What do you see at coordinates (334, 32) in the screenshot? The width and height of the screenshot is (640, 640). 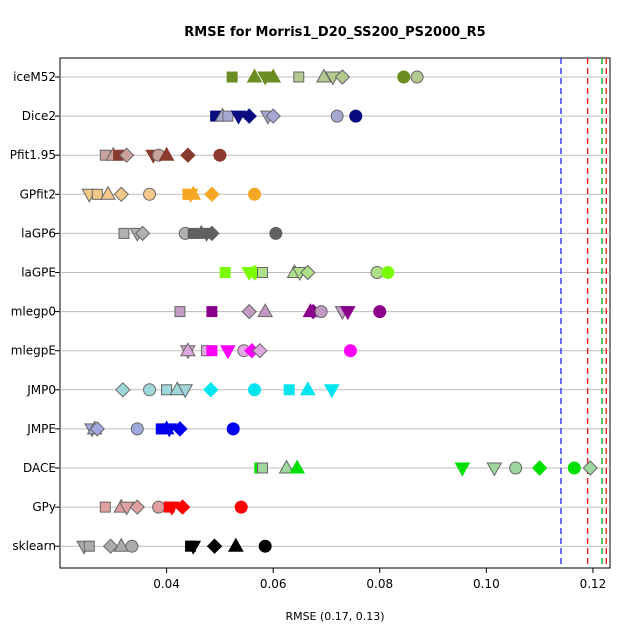 I see `chart-title: RMSE for Morris1_D20_SS200_PS2000_R5` at bounding box center [334, 32].